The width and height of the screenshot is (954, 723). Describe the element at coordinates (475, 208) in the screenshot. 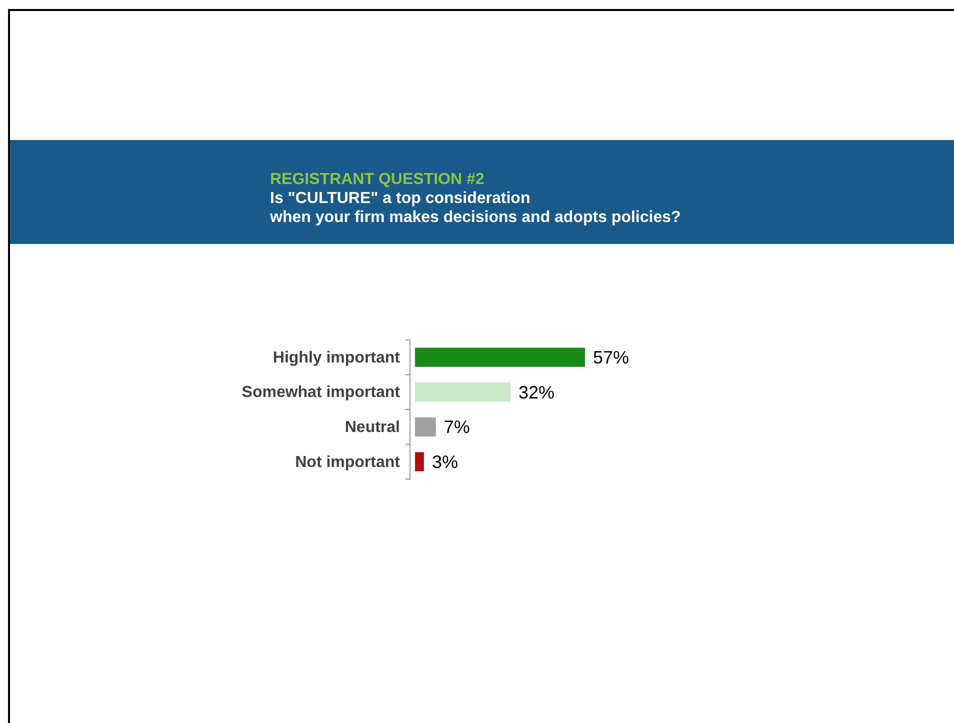

I see `chart-subtitle: Is "CULTURE" a top consideration when your firm makes decisions and adopts policies?` at that location.